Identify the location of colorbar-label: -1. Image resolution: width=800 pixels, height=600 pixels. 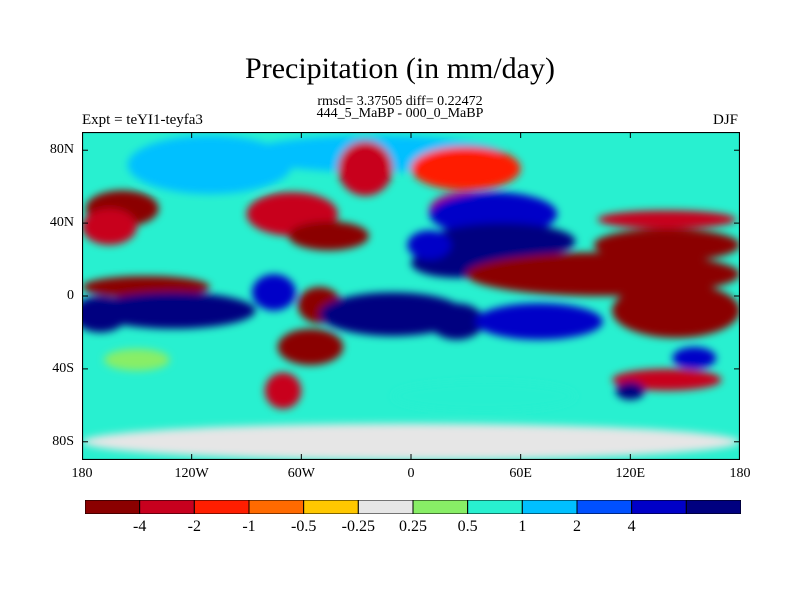
(249, 526).